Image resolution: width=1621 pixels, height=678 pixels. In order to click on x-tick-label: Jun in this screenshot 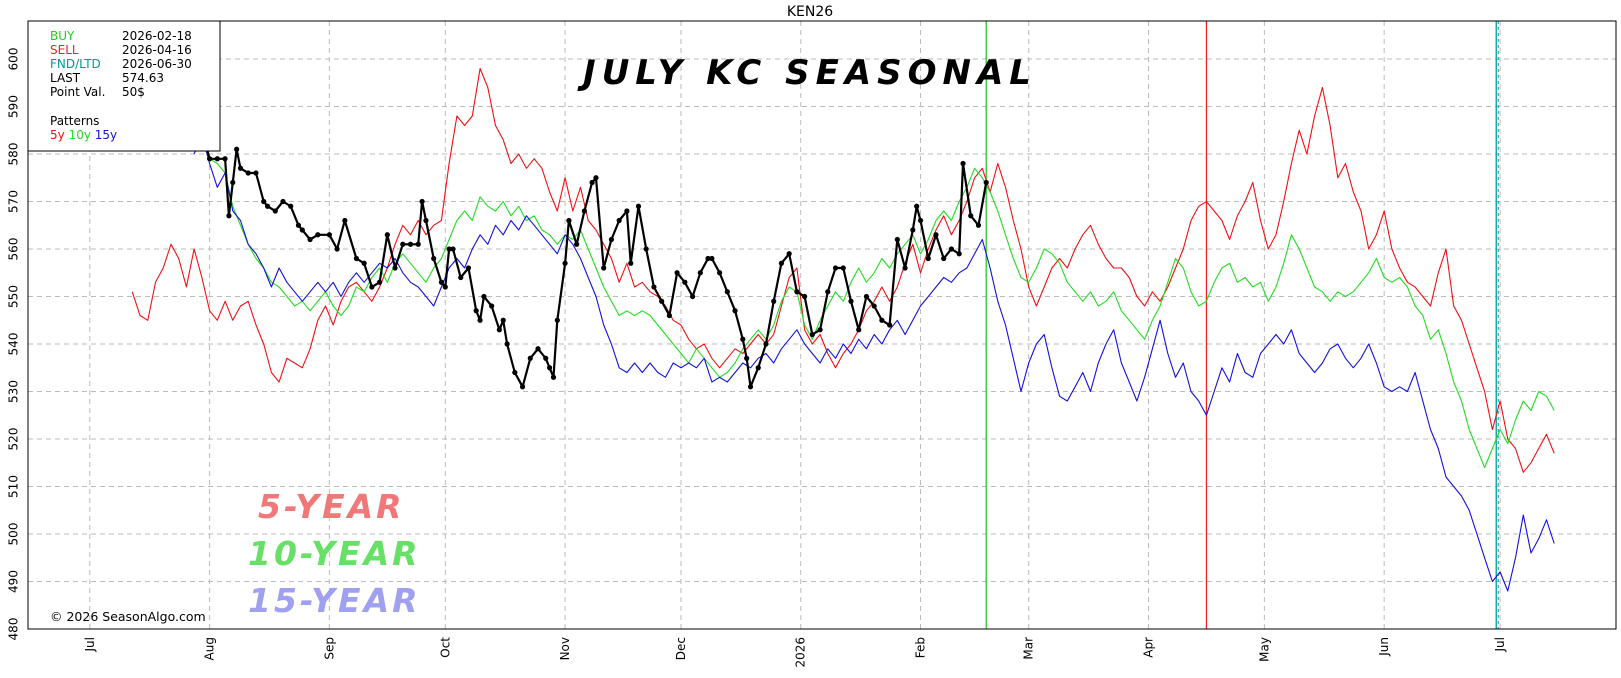, I will do `click(1384, 647)`.